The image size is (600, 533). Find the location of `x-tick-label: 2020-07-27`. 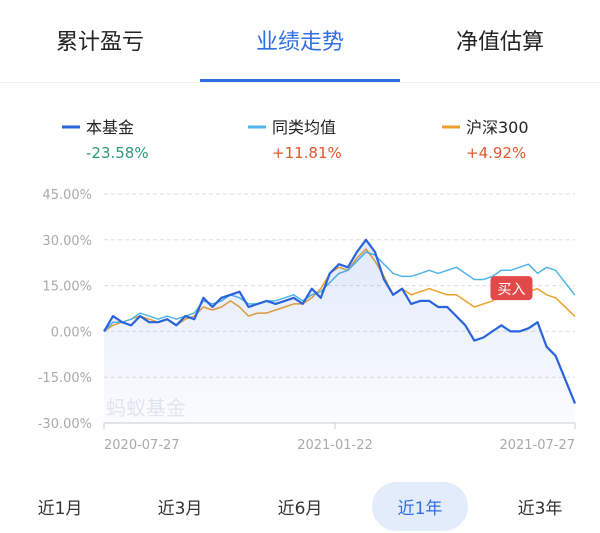

x-tick-label: 2020-07-27 is located at coordinates (142, 445).